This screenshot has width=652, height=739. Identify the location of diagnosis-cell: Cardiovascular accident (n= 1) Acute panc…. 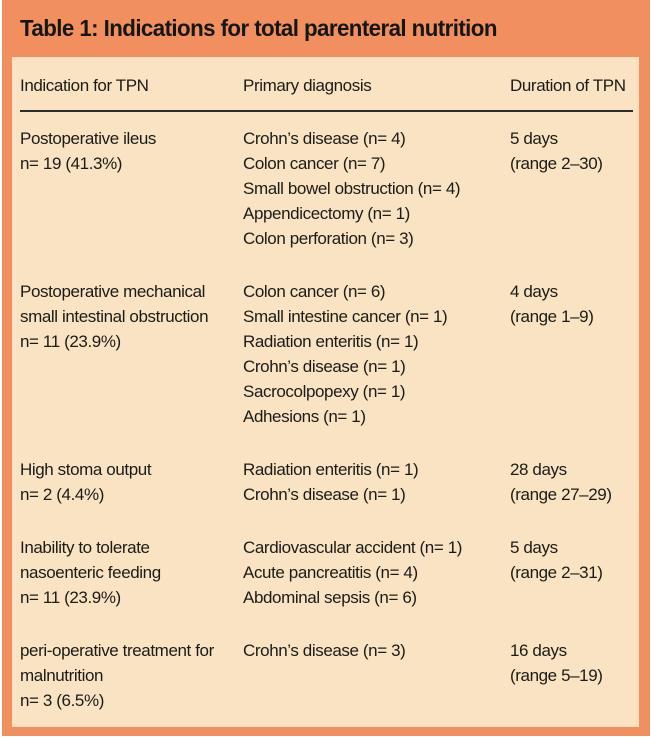
(376, 572).